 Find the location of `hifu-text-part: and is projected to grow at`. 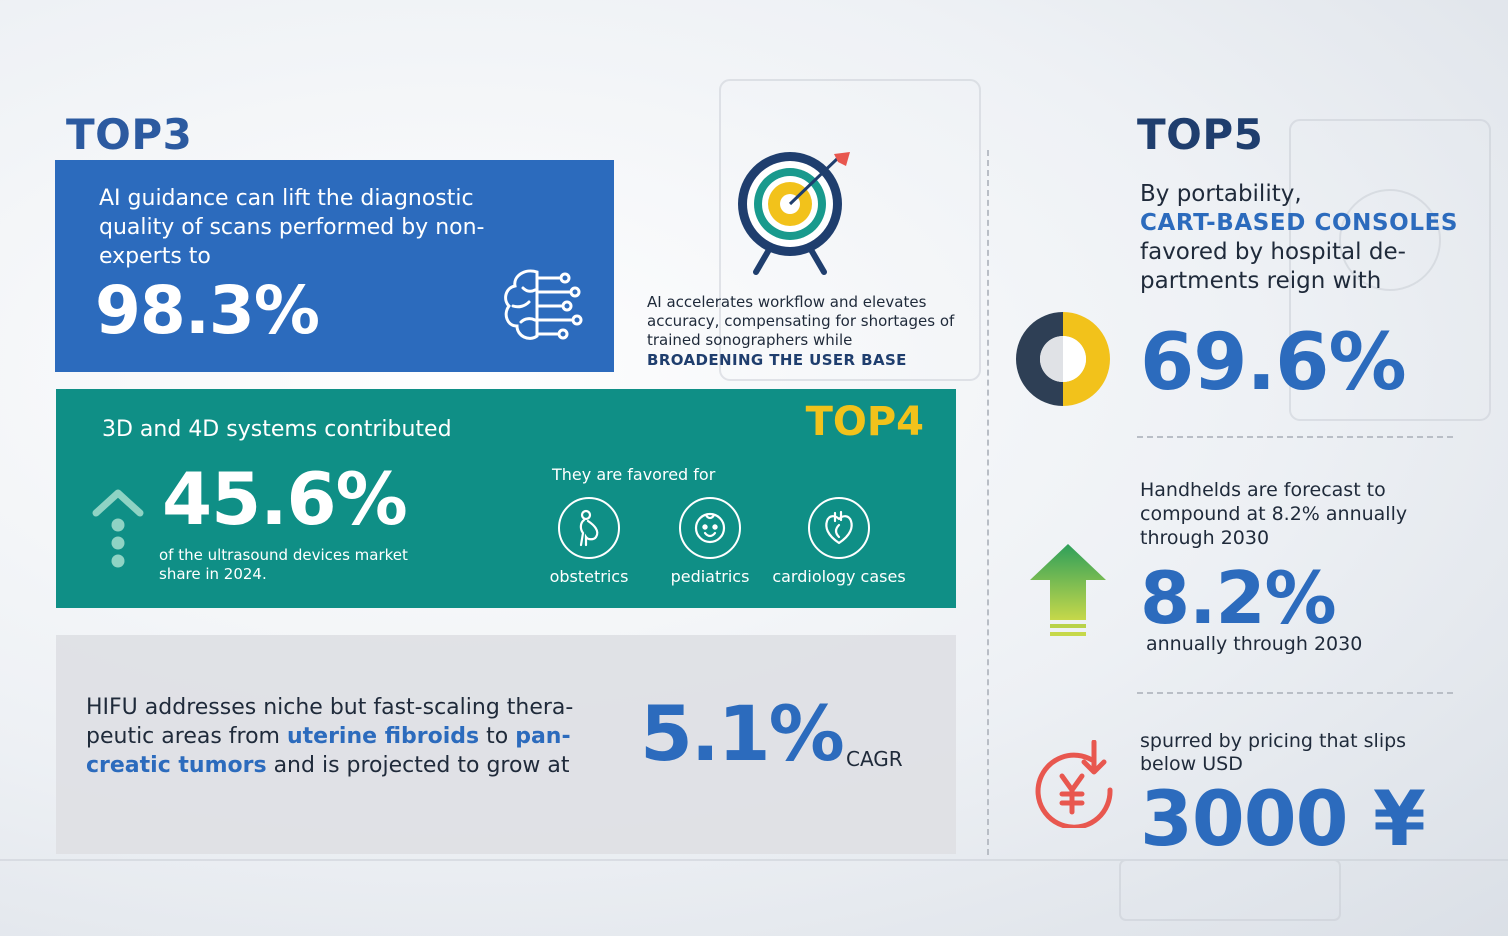

hifu-text-part: and is projected to grow at is located at coordinates (418, 765).